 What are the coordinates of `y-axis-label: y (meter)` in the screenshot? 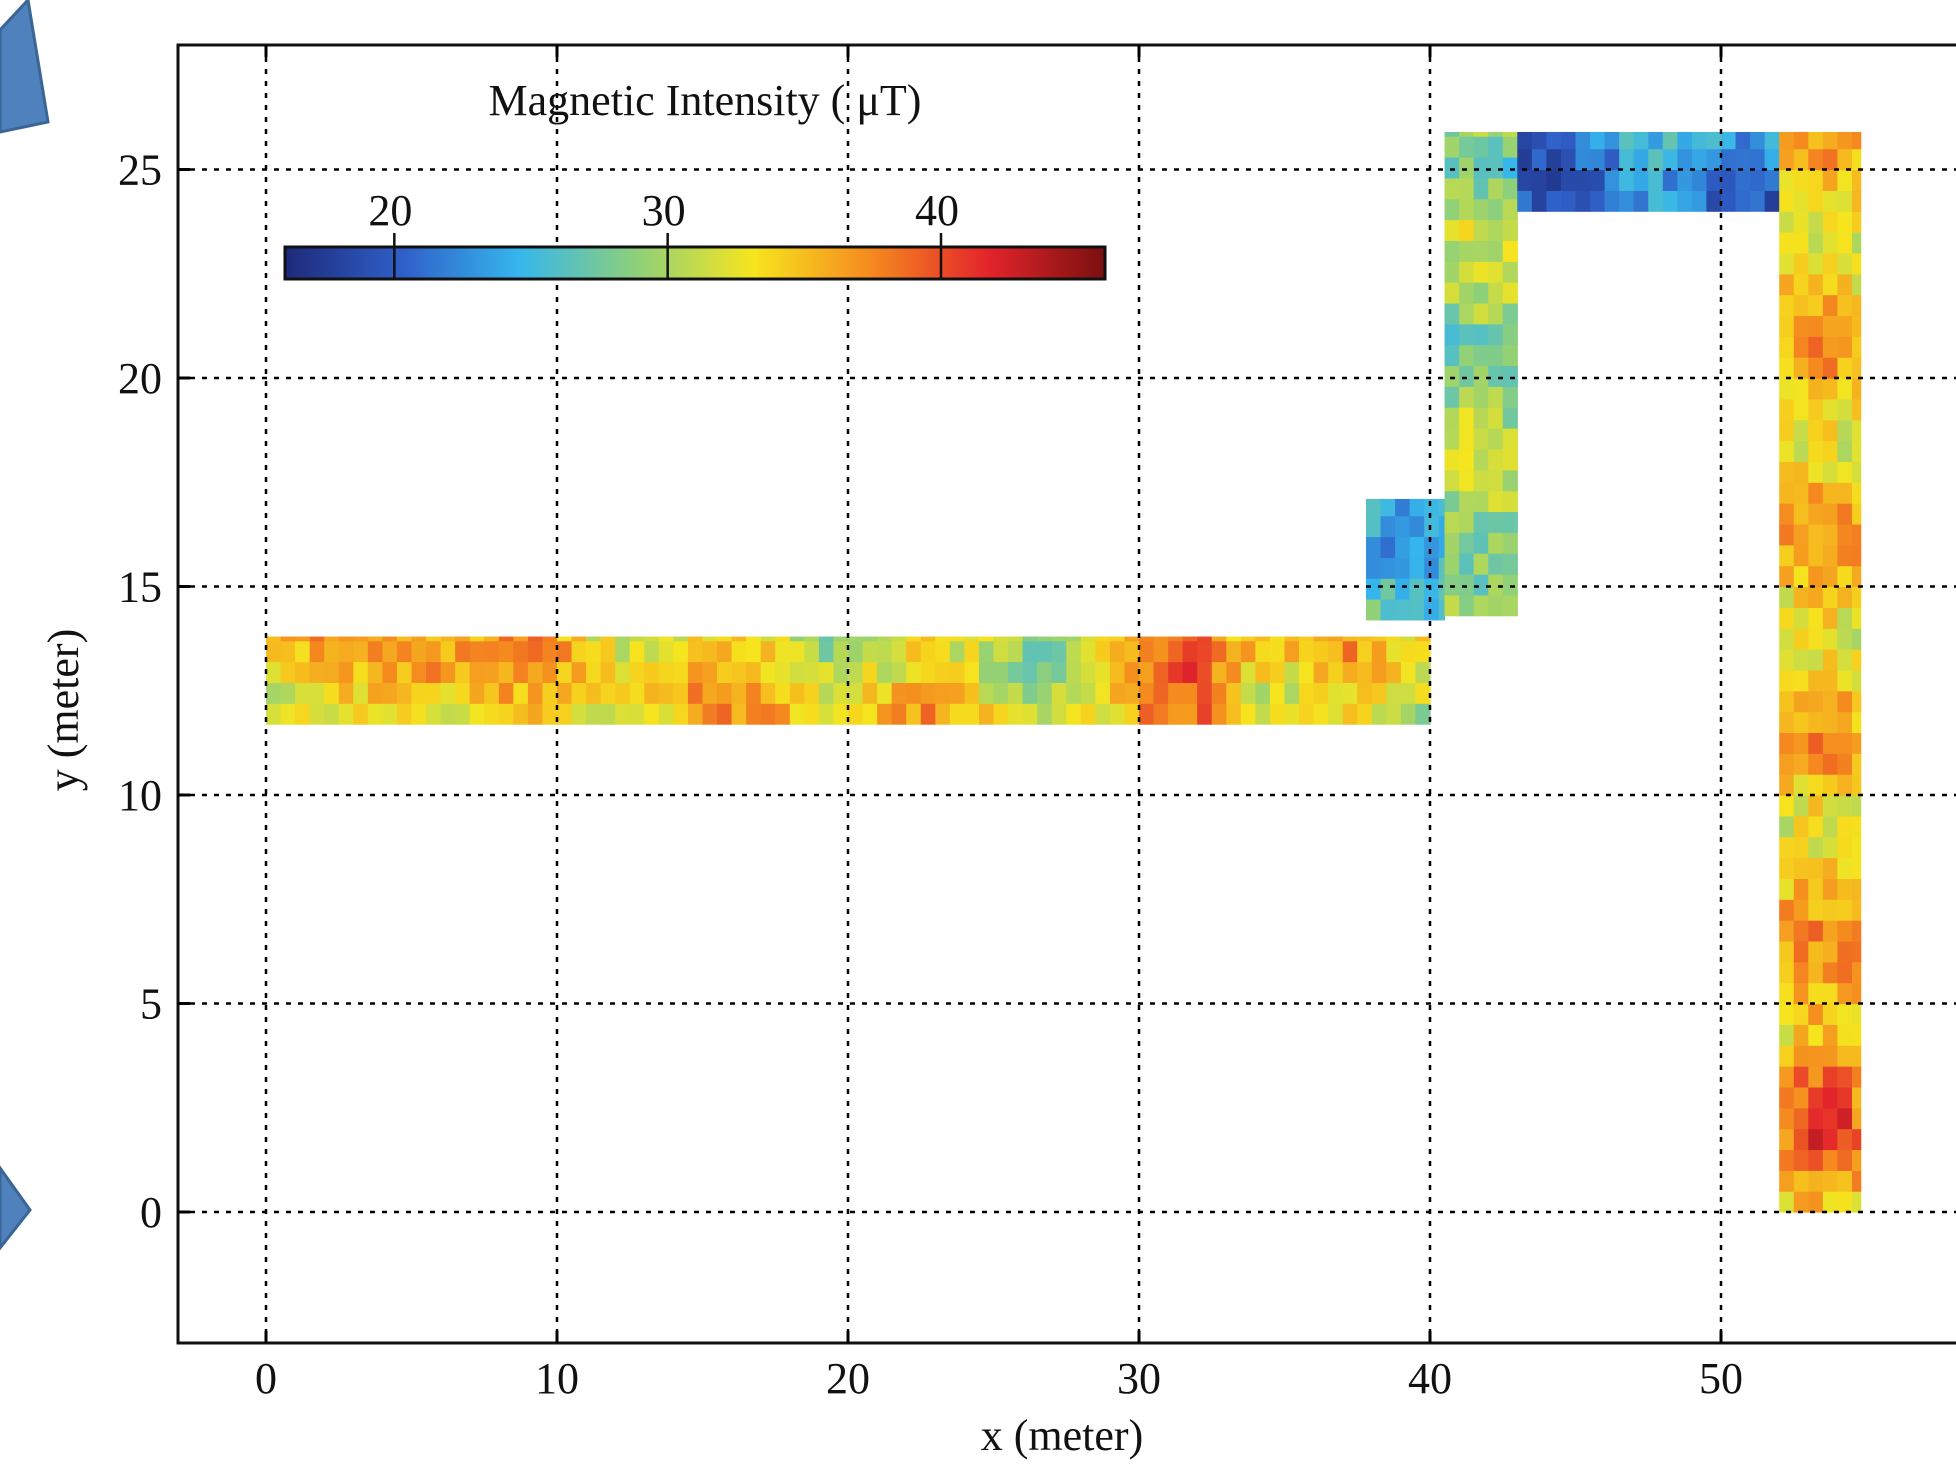 It's located at (63, 710).